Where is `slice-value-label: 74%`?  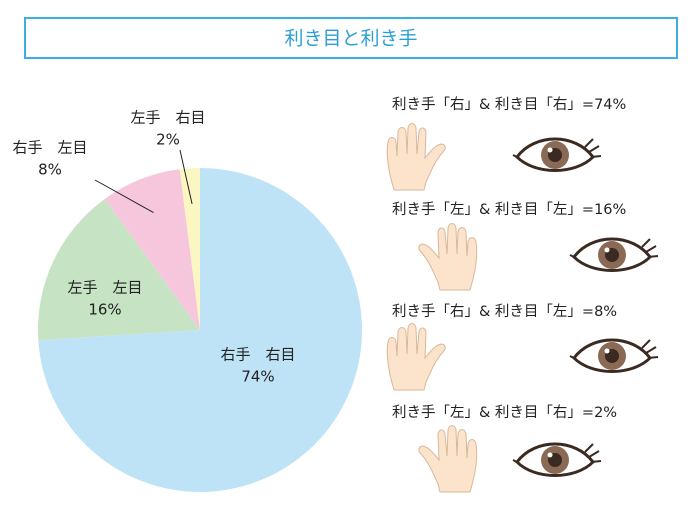 slice-value-label: 74% is located at coordinates (257, 377).